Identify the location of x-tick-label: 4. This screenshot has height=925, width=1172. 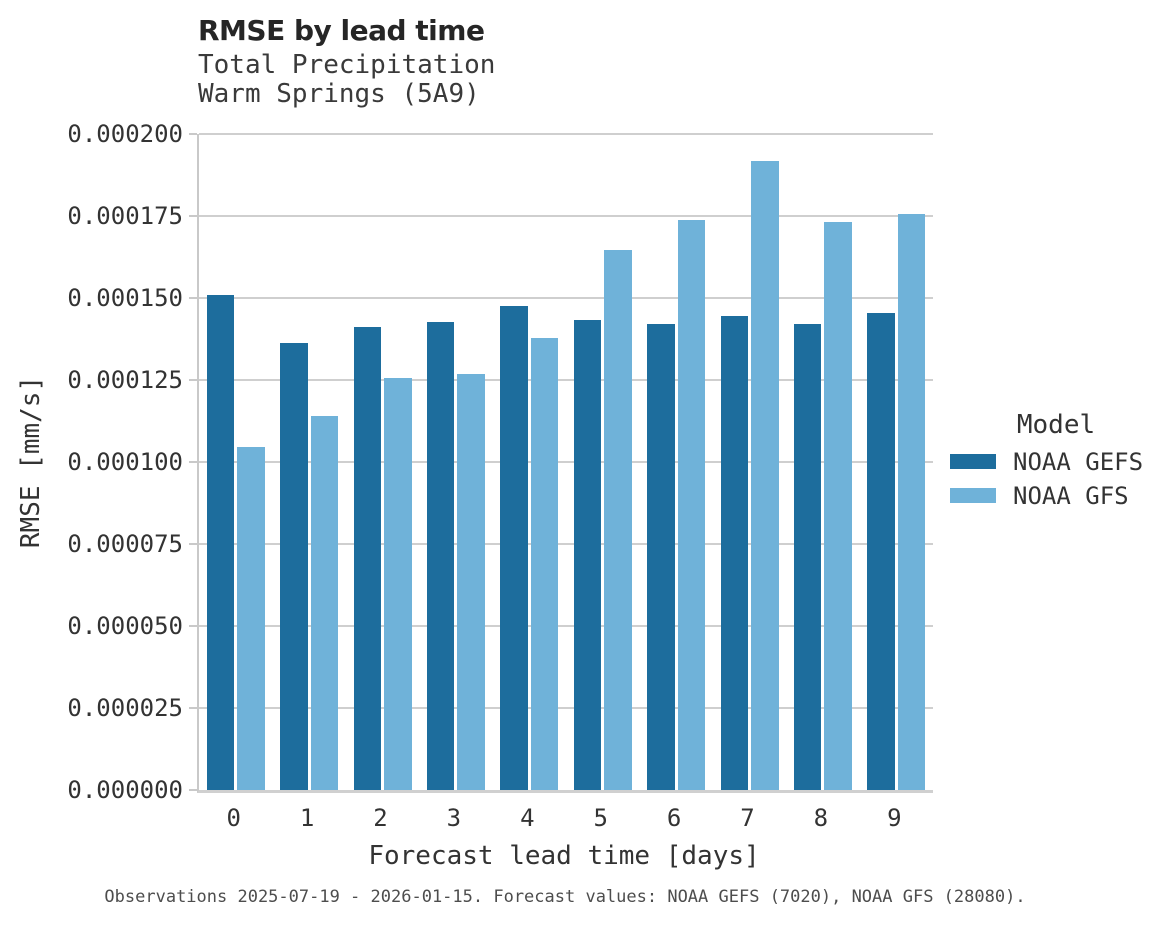
(527, 818).